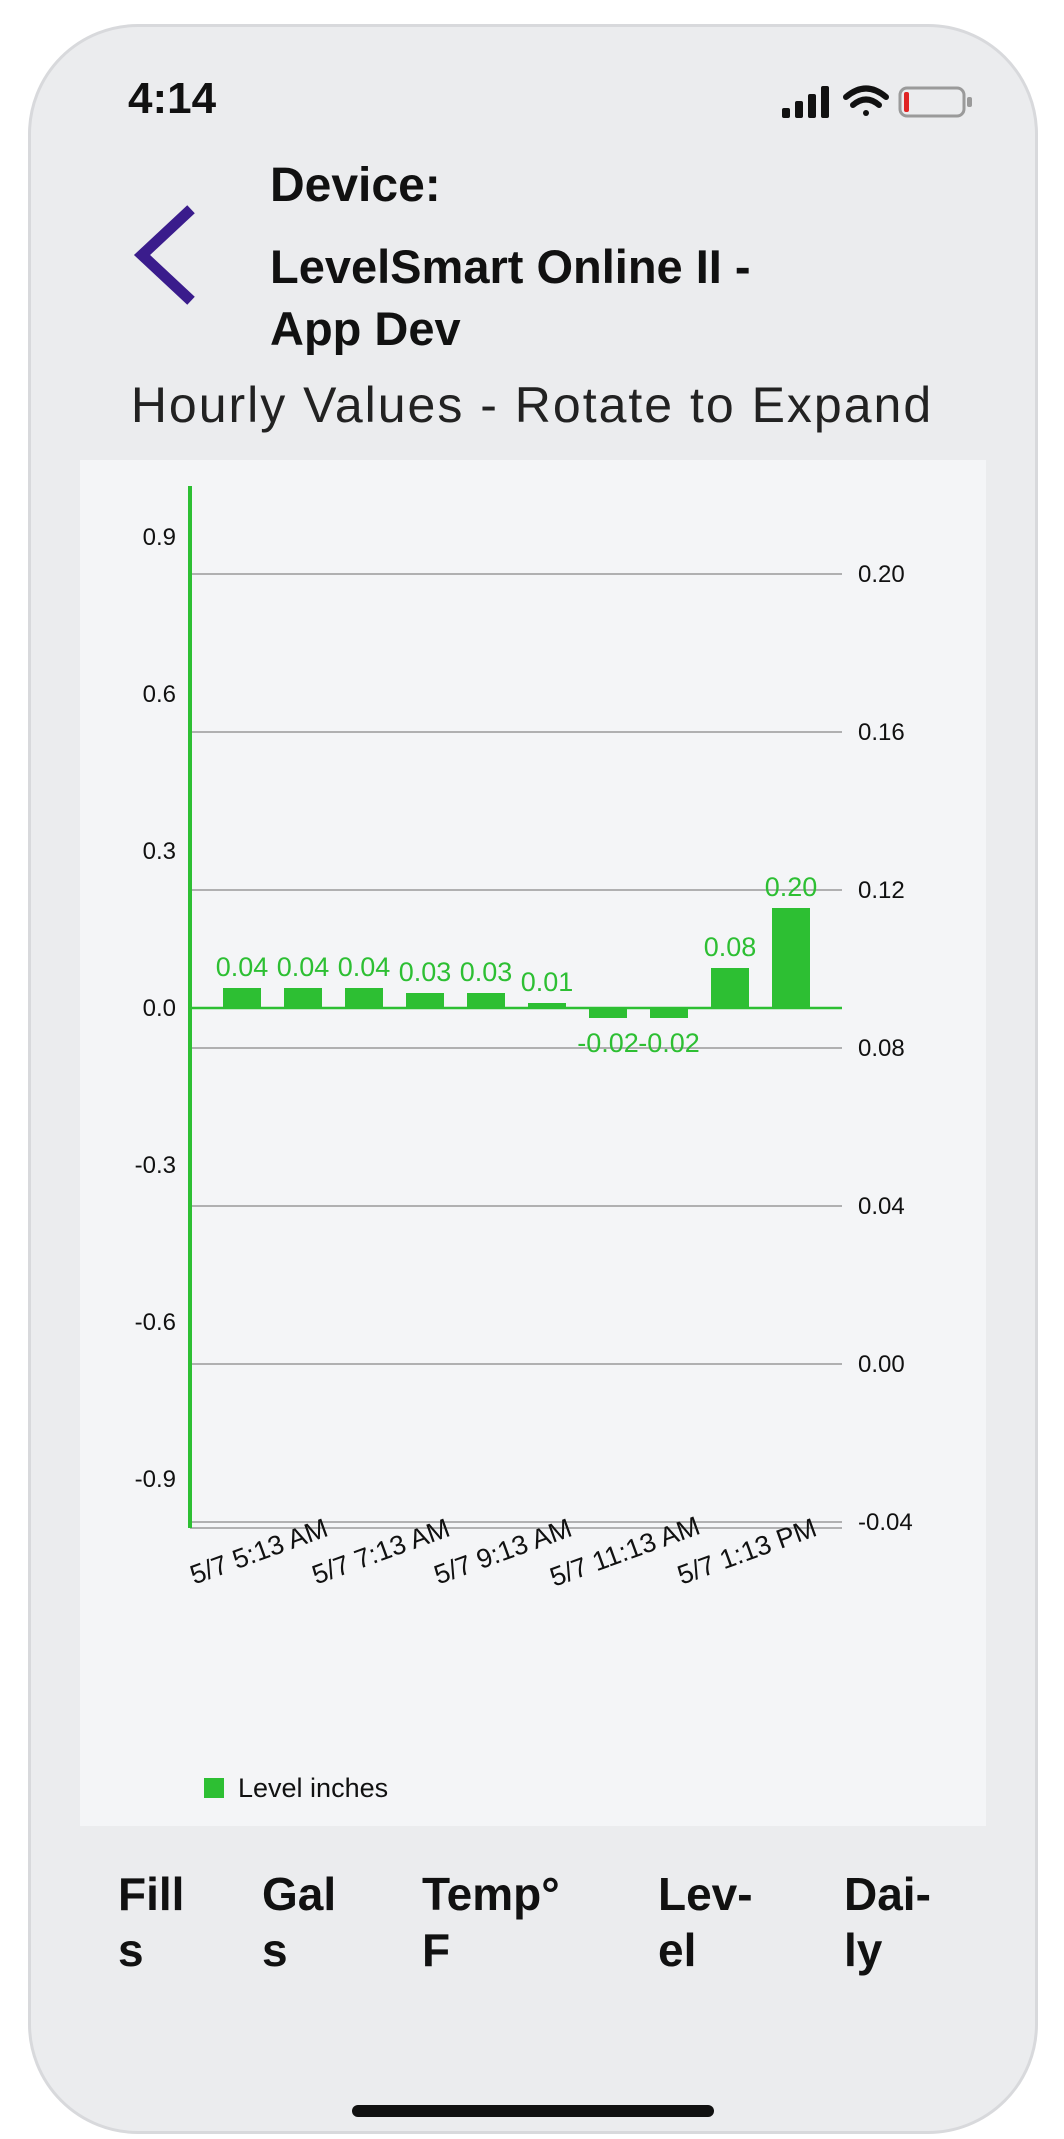  I want to click on chart-subtitle: Hourly Values - Rotate to Expand, so click(532, 405).